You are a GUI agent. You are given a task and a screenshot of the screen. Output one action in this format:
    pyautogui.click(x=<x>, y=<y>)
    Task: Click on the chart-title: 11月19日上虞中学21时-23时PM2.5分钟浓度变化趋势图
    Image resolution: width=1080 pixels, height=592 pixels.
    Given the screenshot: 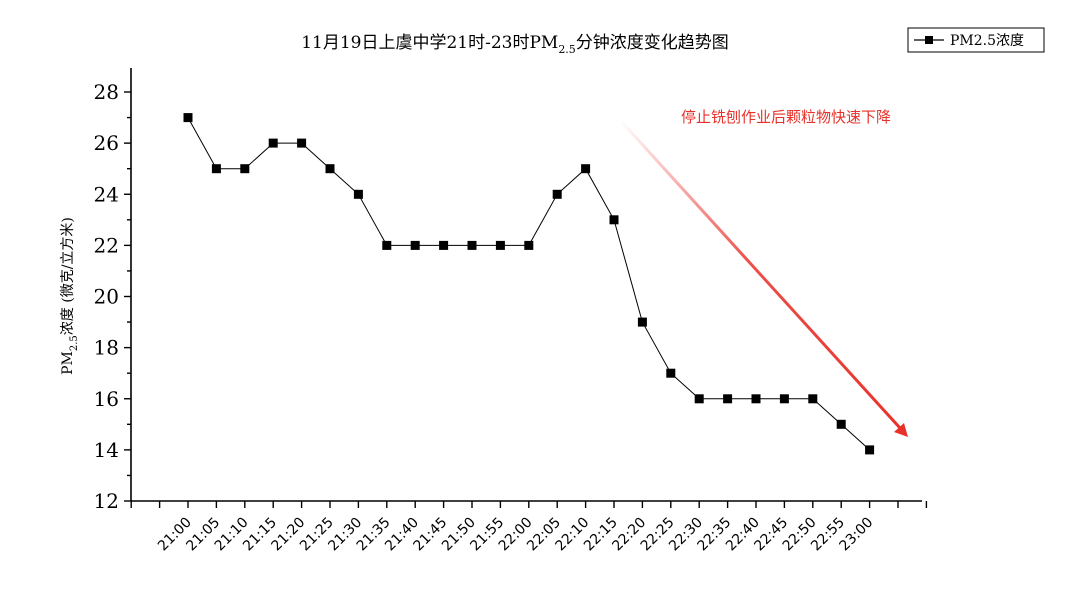 What is the action you would take?
    pyautogui.click(x=515, y=44)
    